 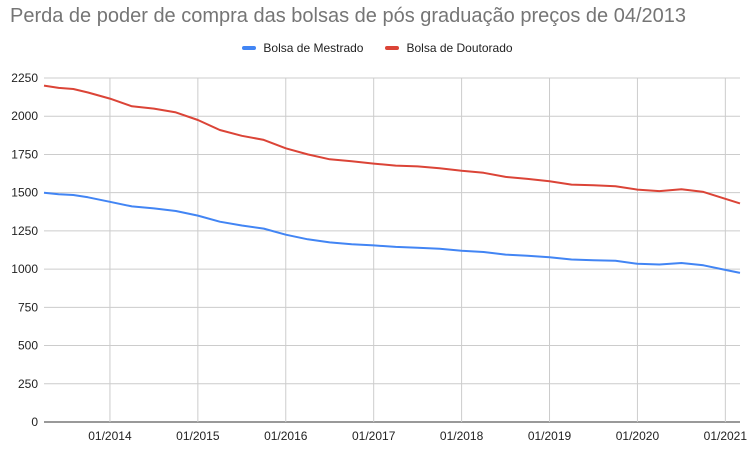 I want to click on y-tick-label: 1250, so click(x=24, y=231).